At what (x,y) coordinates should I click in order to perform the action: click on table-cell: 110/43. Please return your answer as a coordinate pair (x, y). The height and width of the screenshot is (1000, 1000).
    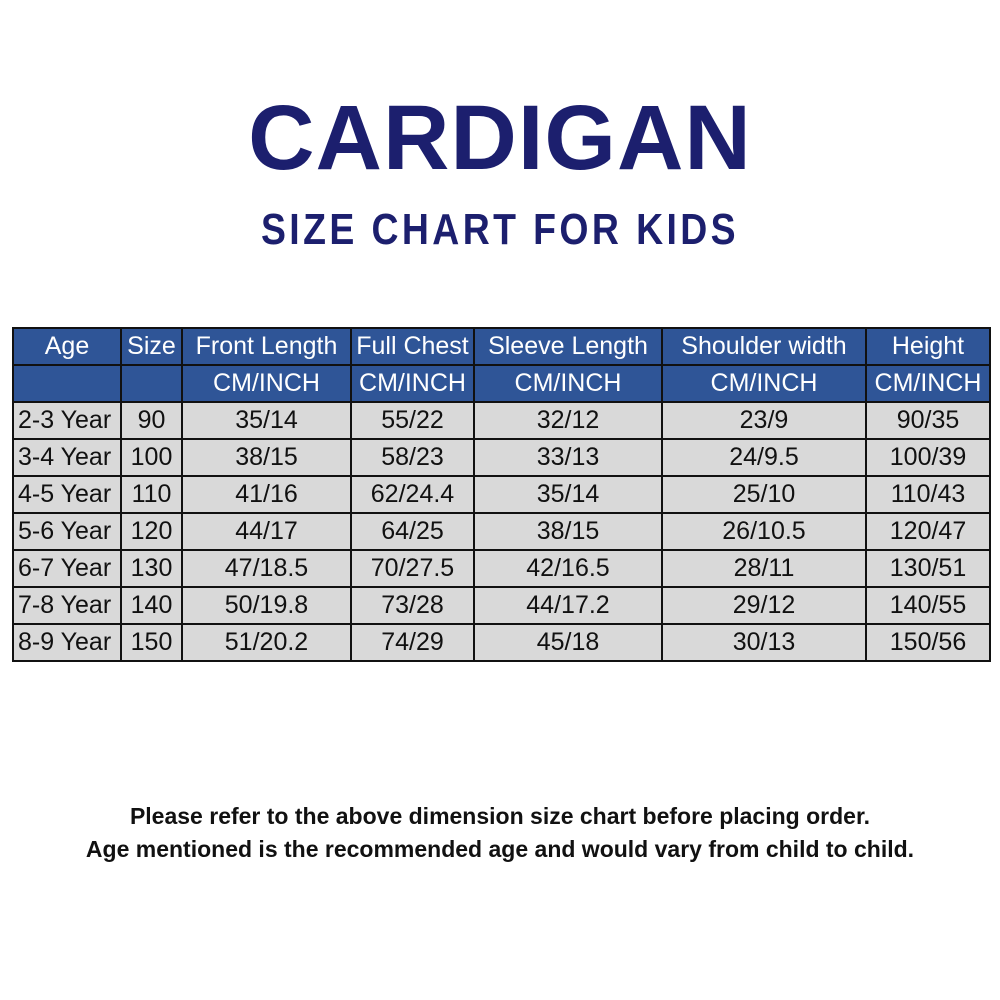
    Looking at the image, I should click on (928, 494).